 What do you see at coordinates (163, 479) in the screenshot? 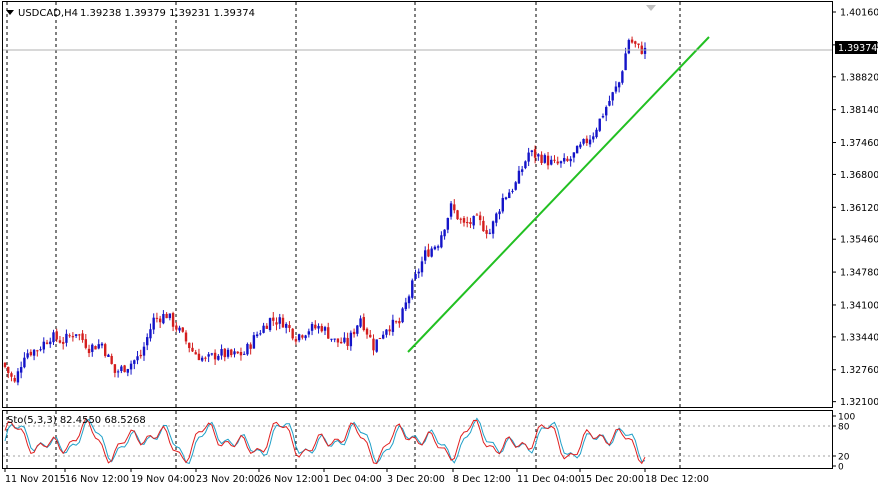
I see `time-tick-label: 19 Nov 04:00` at bounding box center [163, 479].